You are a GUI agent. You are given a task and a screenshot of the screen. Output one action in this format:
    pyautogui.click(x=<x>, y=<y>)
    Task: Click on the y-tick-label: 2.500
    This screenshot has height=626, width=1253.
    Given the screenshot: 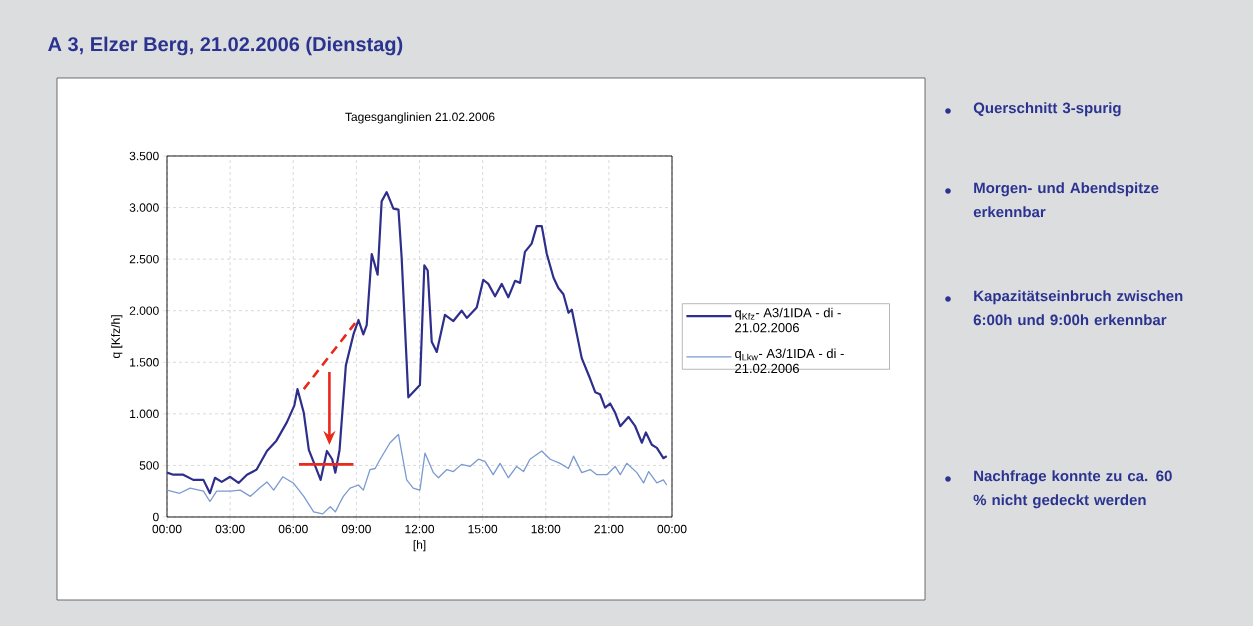 What is the action you would take?
    pyautogui.click(x=144, y=259)
    